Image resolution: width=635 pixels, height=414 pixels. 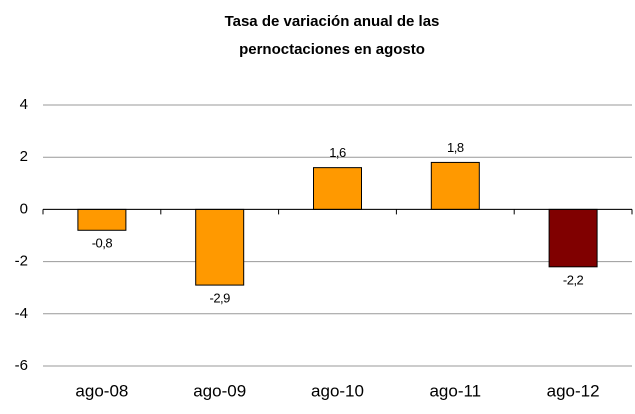 I want to click on y-tick-label: -2, so click(x=21, y=261).